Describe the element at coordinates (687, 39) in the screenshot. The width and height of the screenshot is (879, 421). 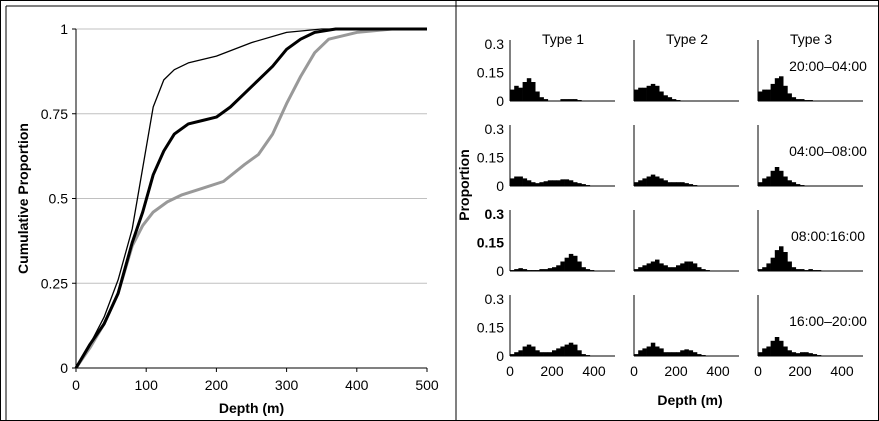
I see `column-header: Type 2` at that location.